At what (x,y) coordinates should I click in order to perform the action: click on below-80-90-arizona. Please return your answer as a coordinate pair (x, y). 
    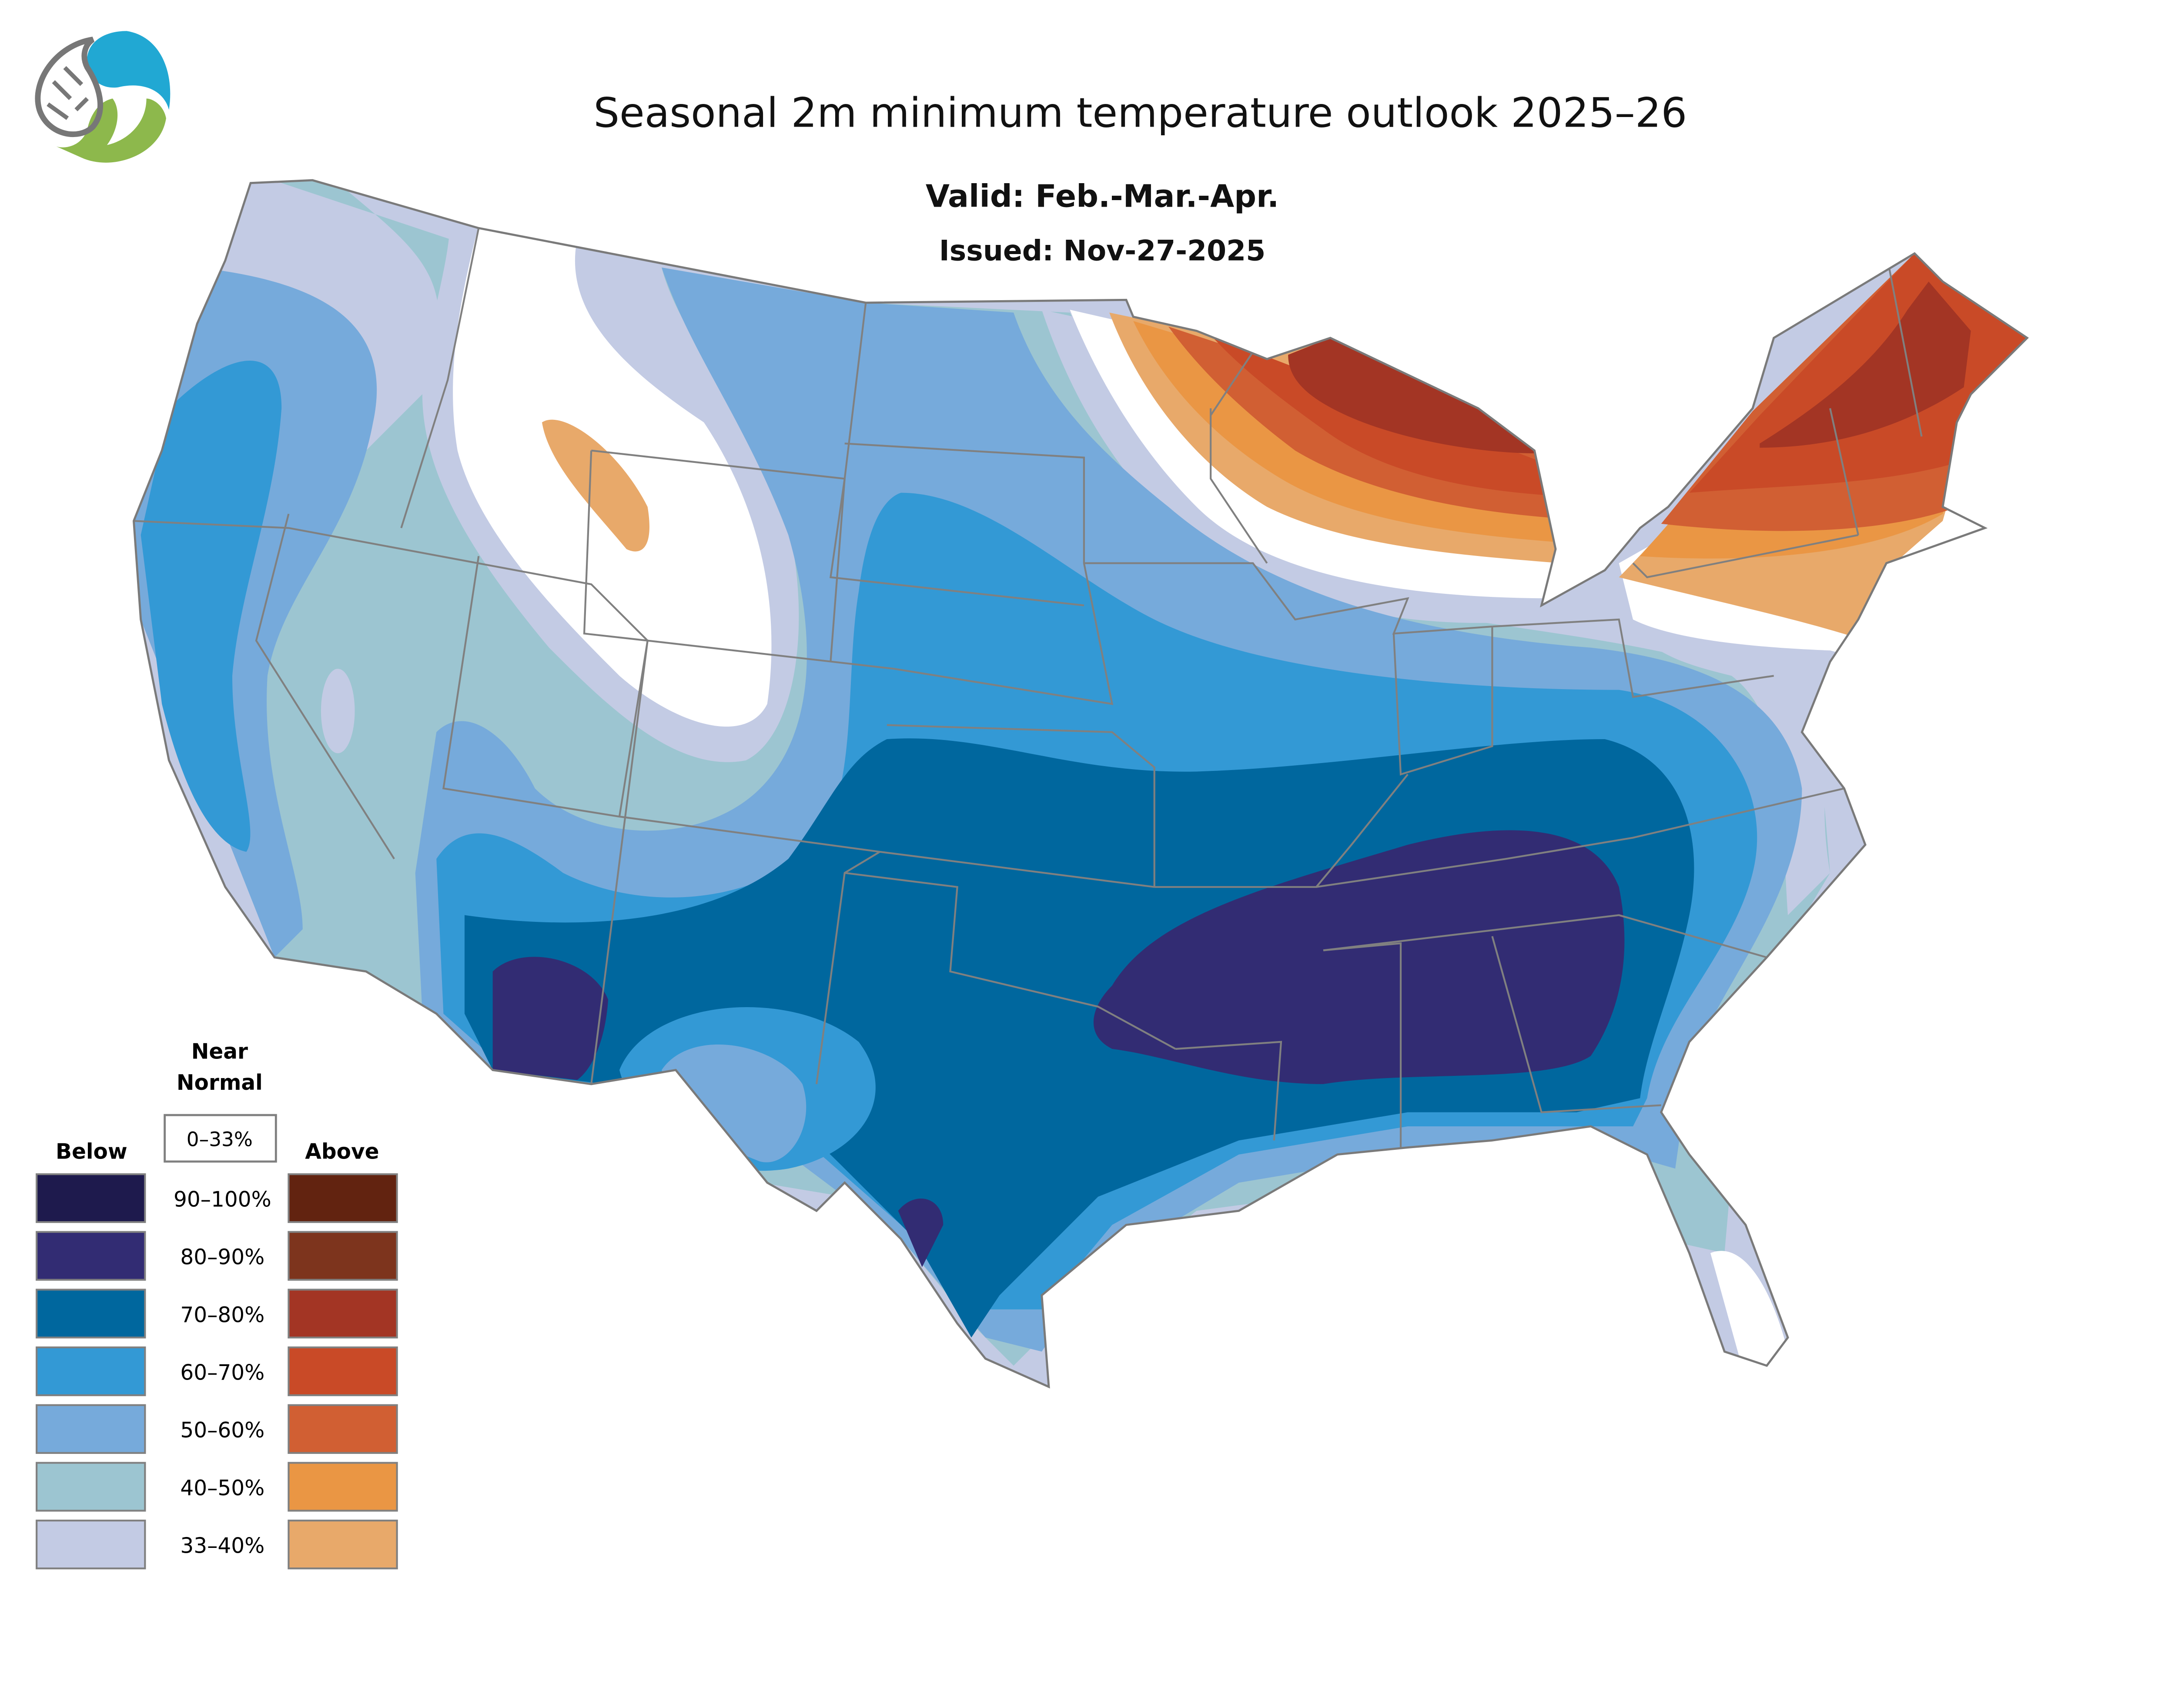
    Looking at the image, I should click on (550, 1019).